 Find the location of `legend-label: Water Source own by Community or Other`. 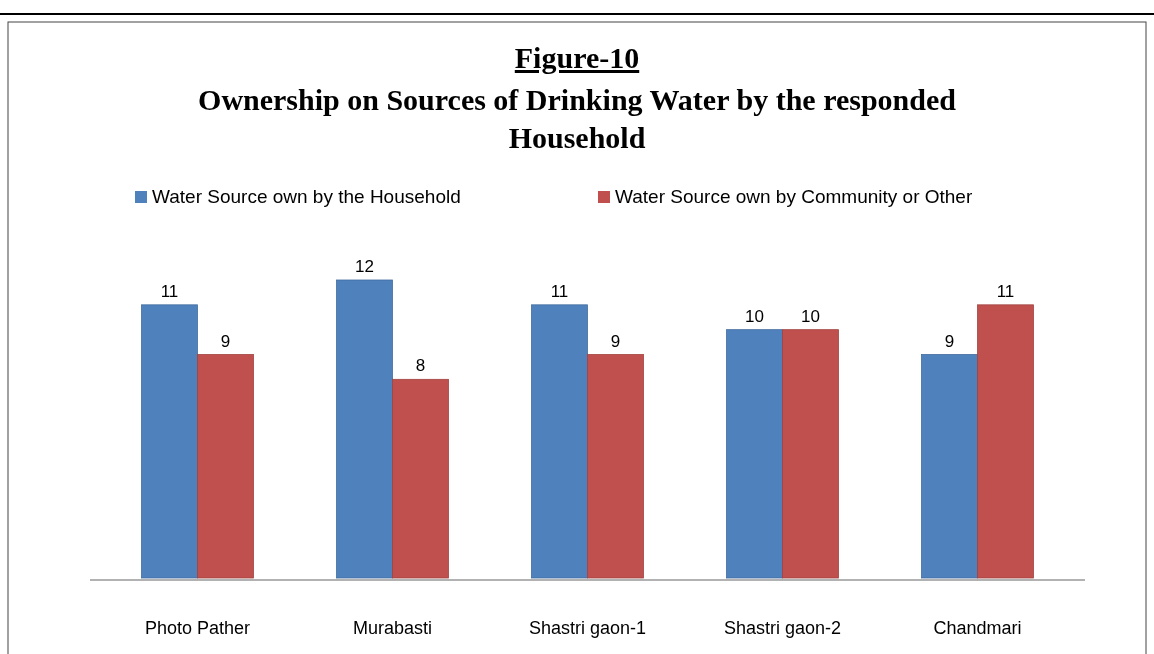

legend-label: Water Source own by Community or Other is located at coordinates (794, 196).